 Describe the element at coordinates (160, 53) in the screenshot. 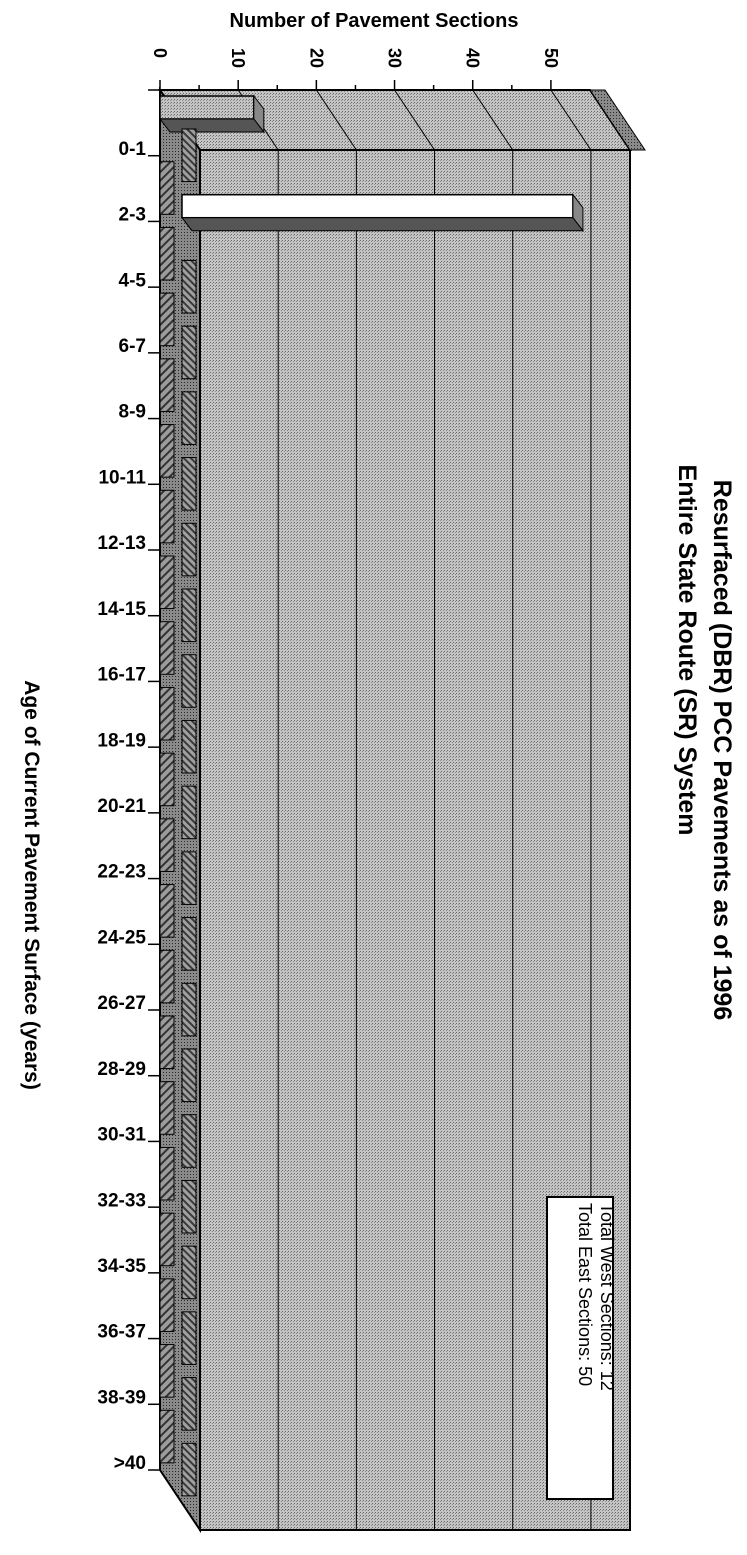

I see `x-tick-label-0: 0` at that location.